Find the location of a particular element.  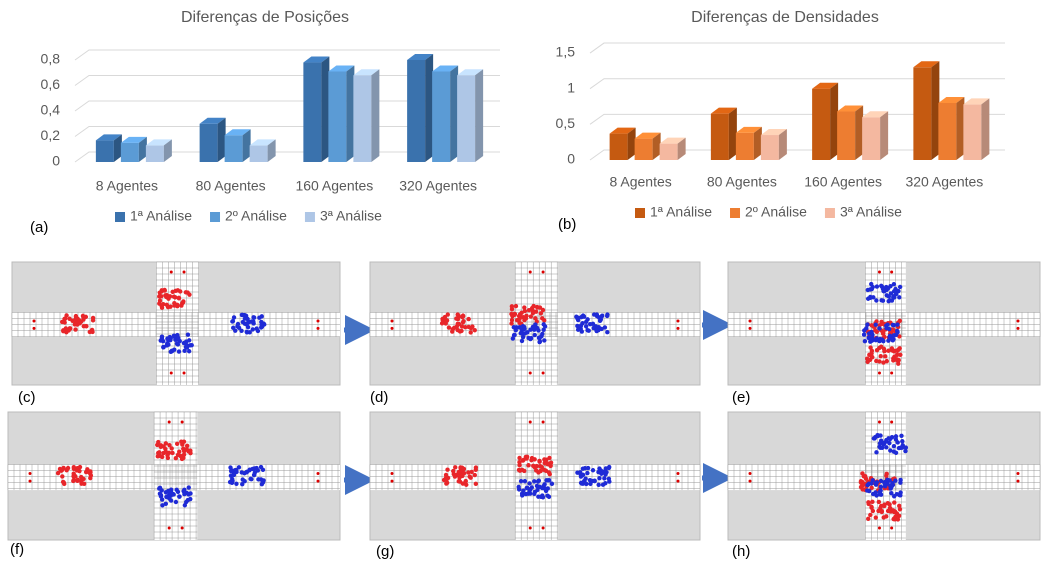

legend-label: 3ª Análise is located at coordinates (871, 212).